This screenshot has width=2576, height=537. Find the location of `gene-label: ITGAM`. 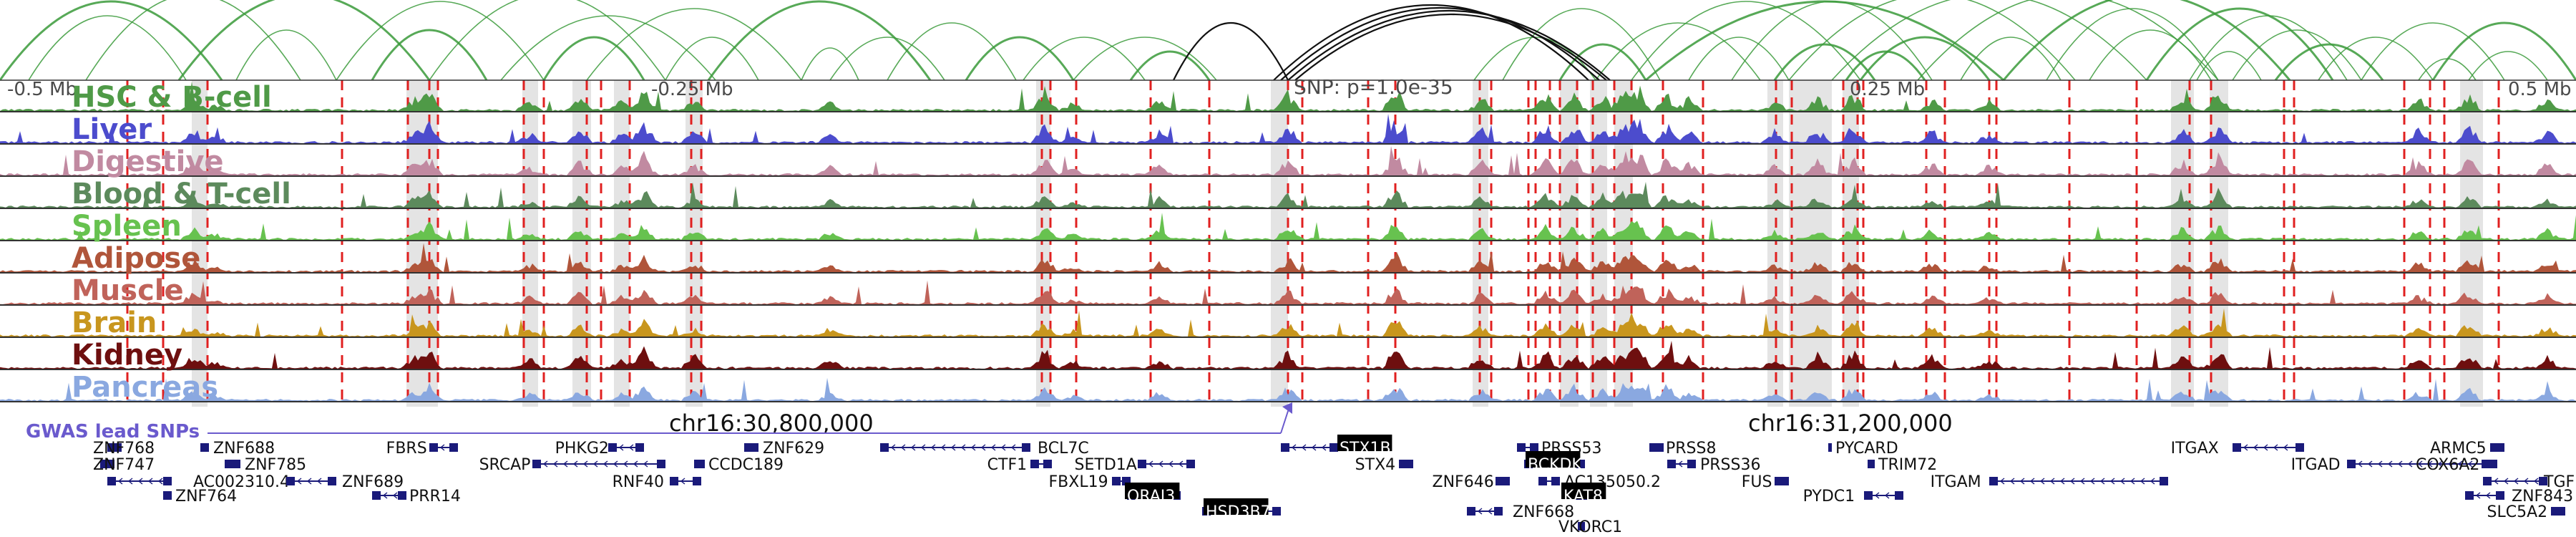

gene-label: ITGAM is located at coordinates (1956, 482).